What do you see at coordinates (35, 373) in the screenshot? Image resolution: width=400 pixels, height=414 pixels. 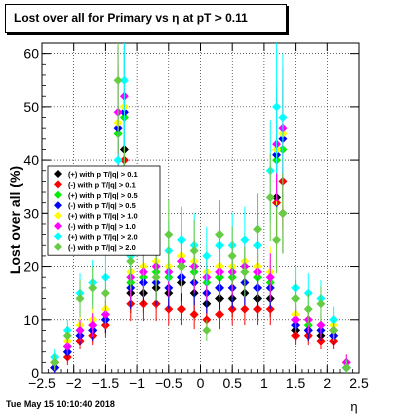 I see `y-tick-label: 0` at bounding box center [35, 373].